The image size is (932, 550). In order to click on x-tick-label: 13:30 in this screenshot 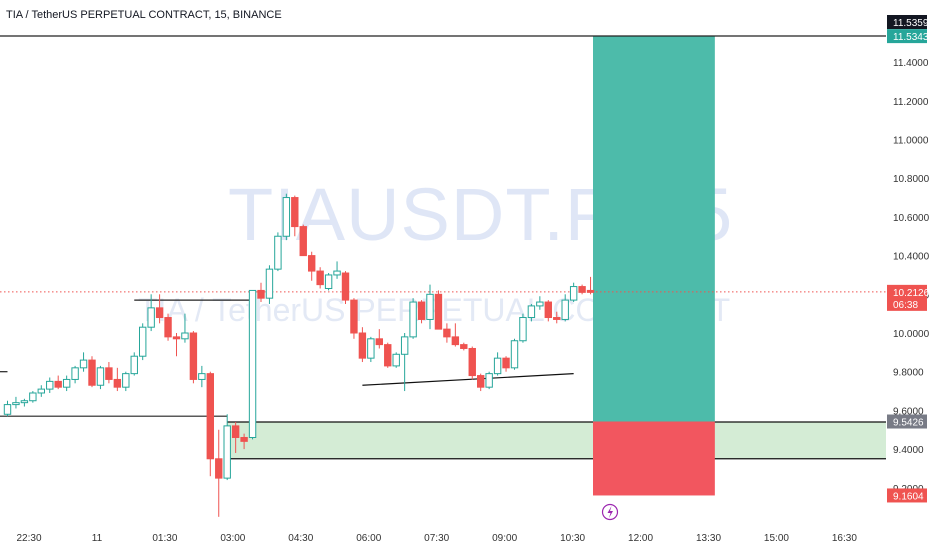, I will do `click(708, 538)`.